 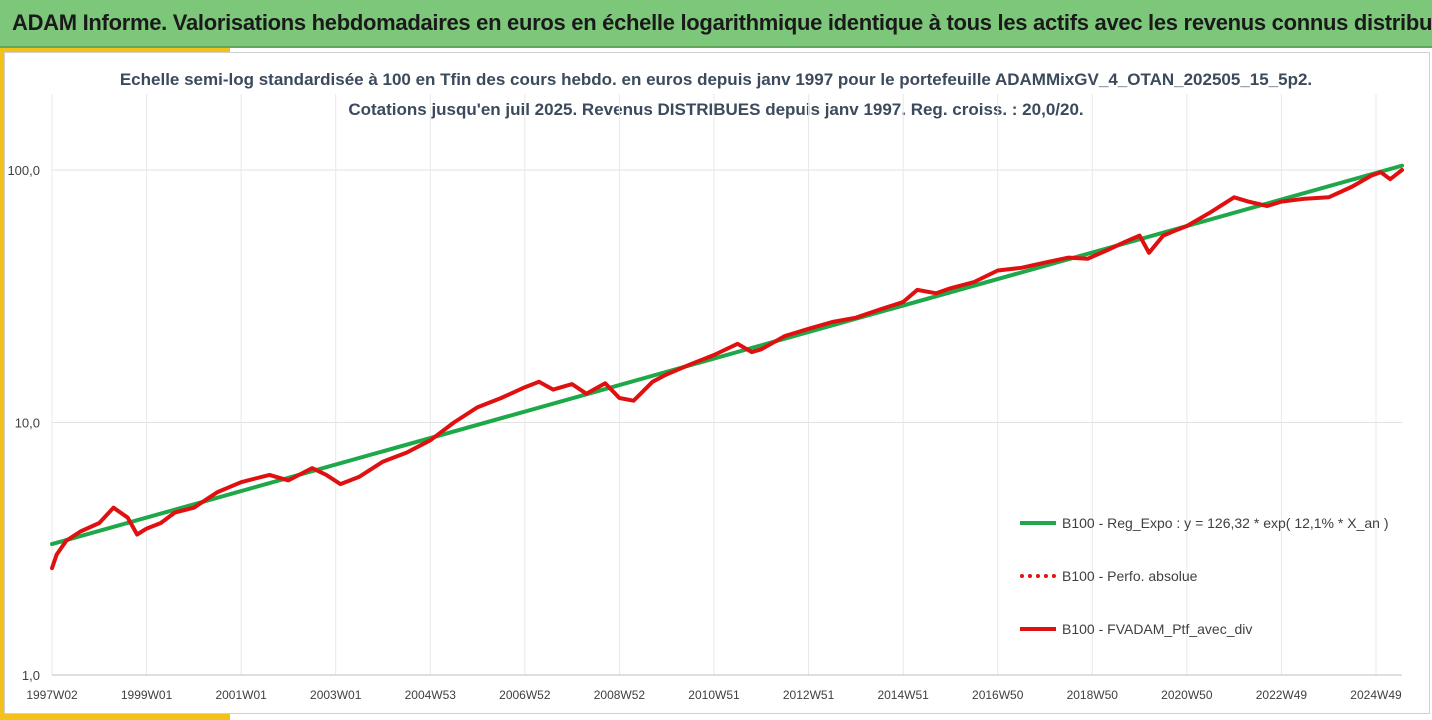 I want to click on legend-item-portfolio: B100 - FVADAM_Ptf_avec_div, so click(x=1136, y=629).